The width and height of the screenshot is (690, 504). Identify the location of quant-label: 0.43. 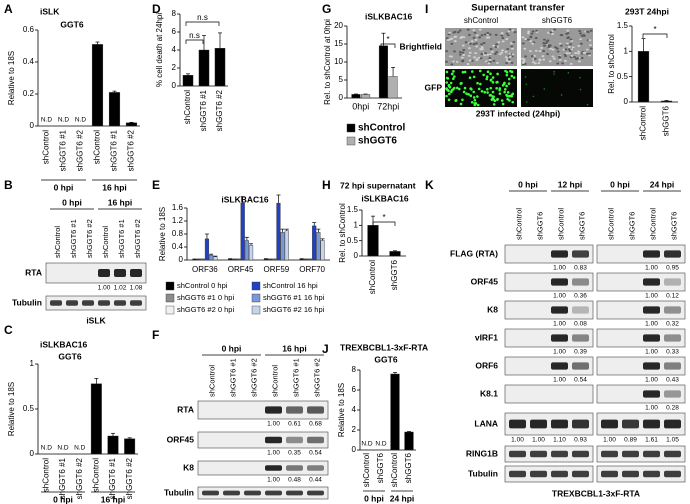
(672, 380).